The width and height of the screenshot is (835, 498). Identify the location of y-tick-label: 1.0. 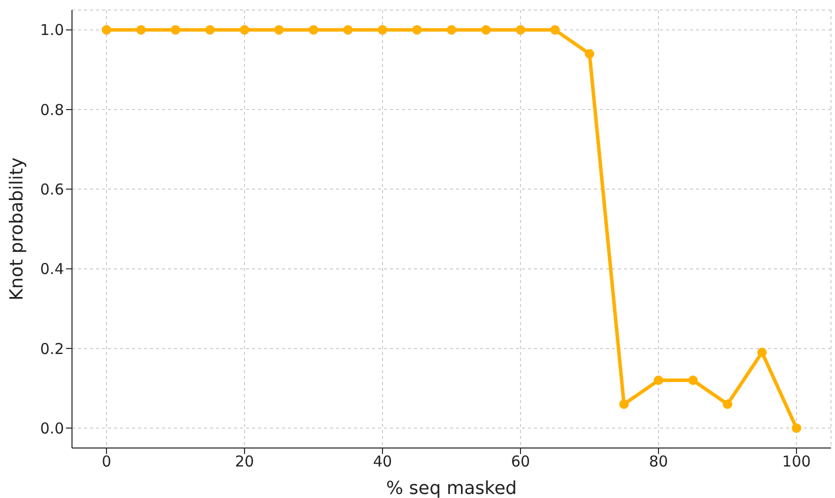
(52, 30).